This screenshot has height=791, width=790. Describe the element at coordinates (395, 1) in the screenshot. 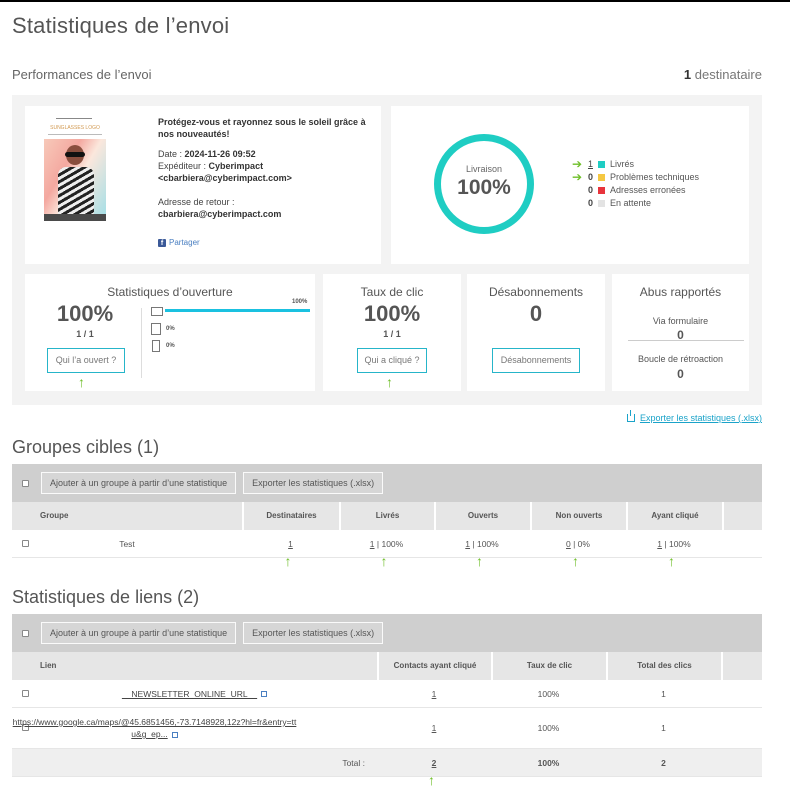

I see `top-bar` at that location.